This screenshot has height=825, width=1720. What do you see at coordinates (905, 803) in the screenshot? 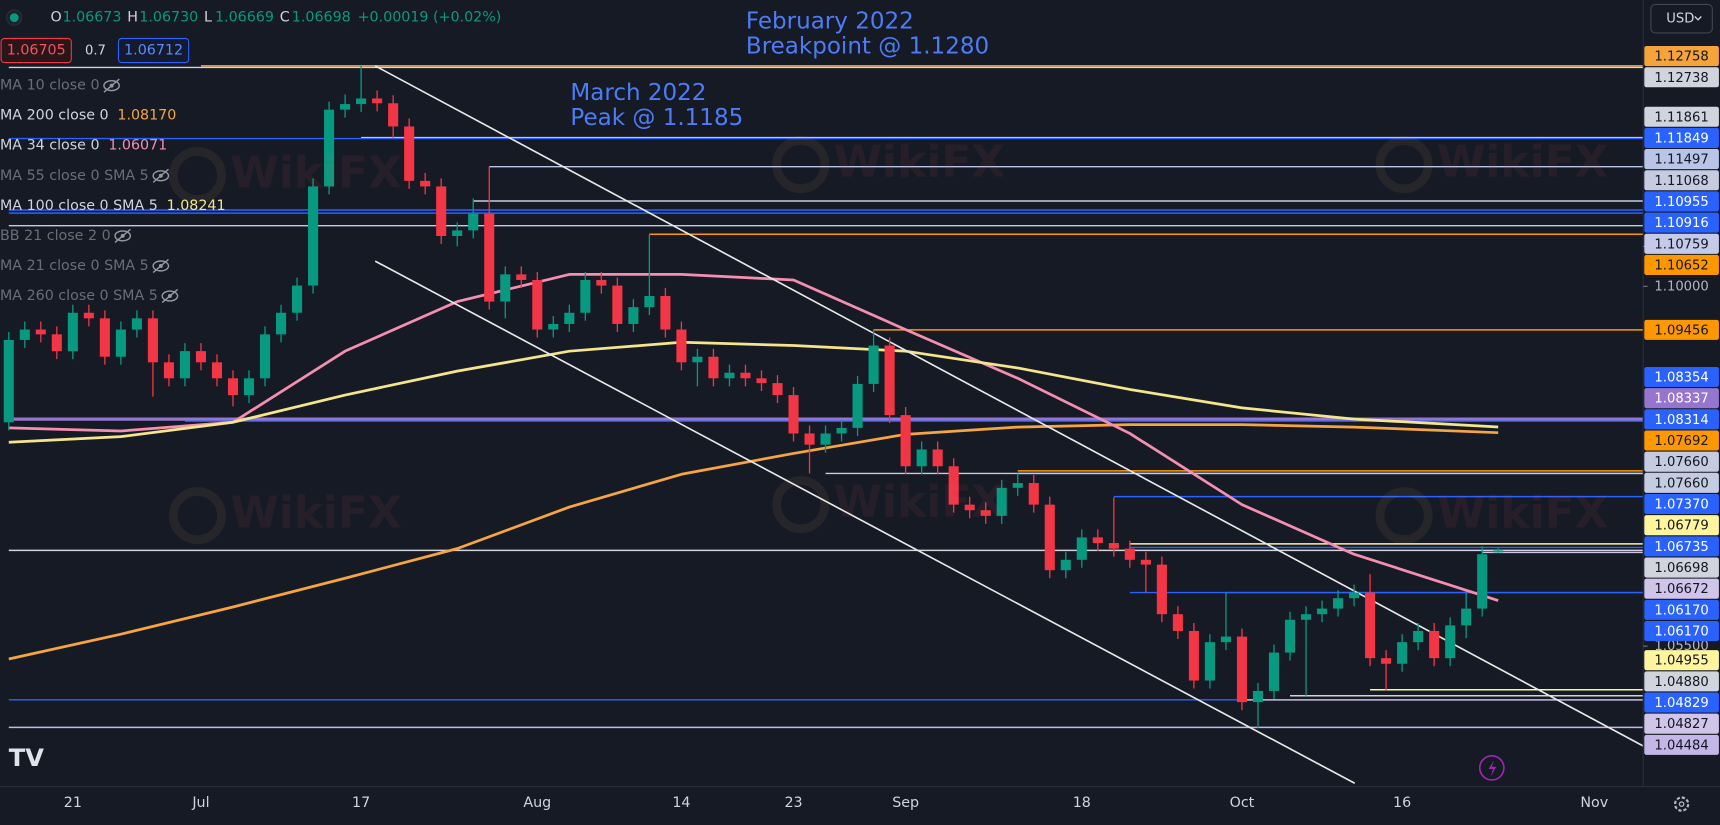
I see `x-tick-label: Sep` at bounding box center [905, 803].